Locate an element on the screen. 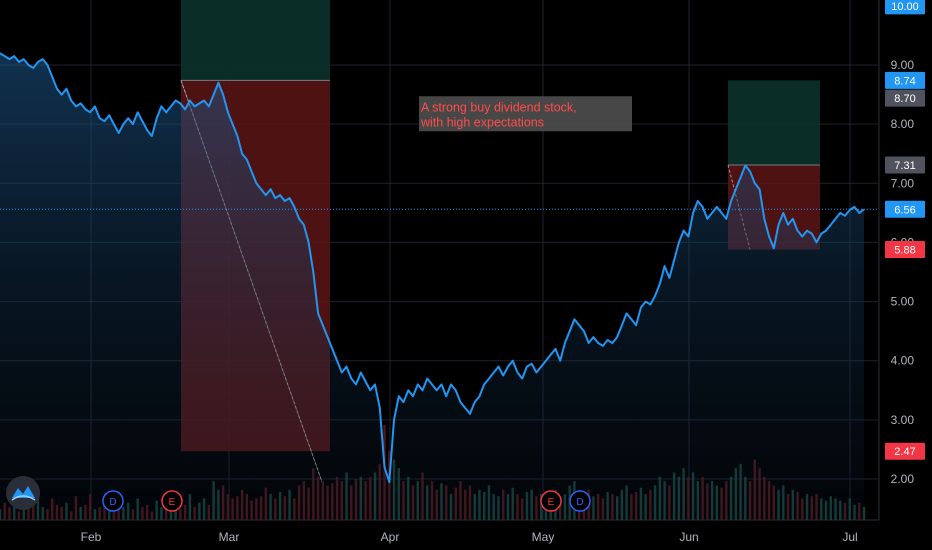 The width and height of the screenshot is (932, 550). price-tag-top: 10.00 is located at coordinates (905, 7).